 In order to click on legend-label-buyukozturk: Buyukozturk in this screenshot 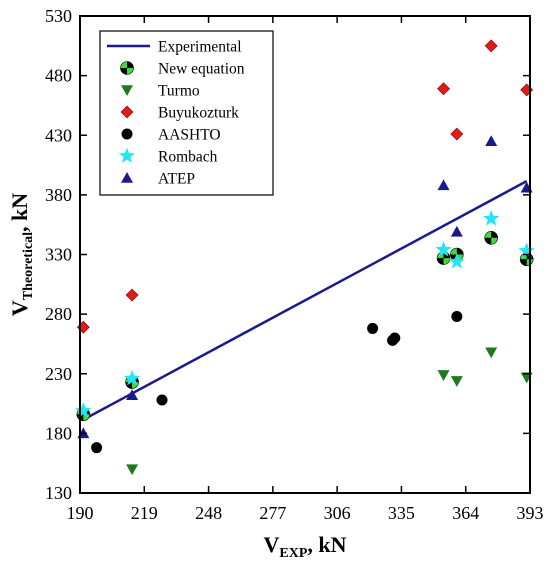, I will do `click(198, 113)`.